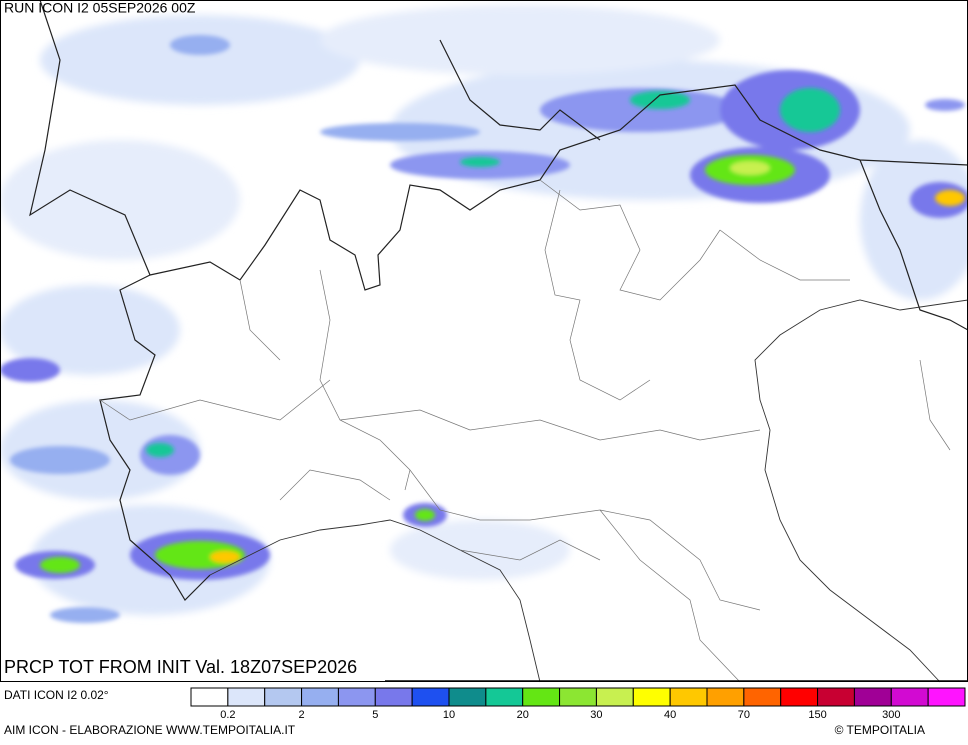  What do you see at coordinates (227, 715) in the screenshot?
I see `colorbar-label: 0.2` at bounding box center [227, 715].